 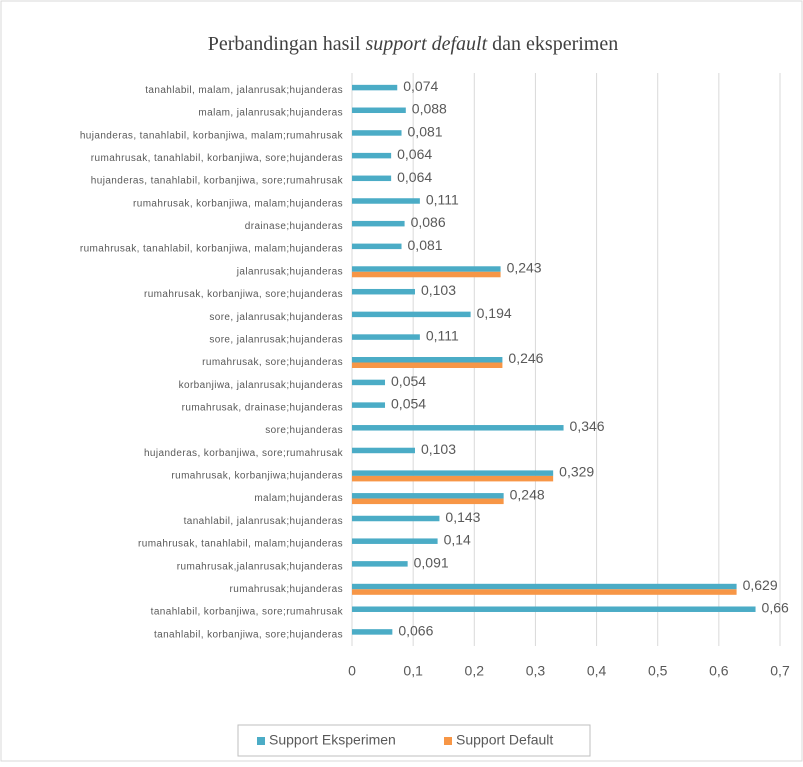 I want to click on data-label: 0,066, so click(x=415, y=630).